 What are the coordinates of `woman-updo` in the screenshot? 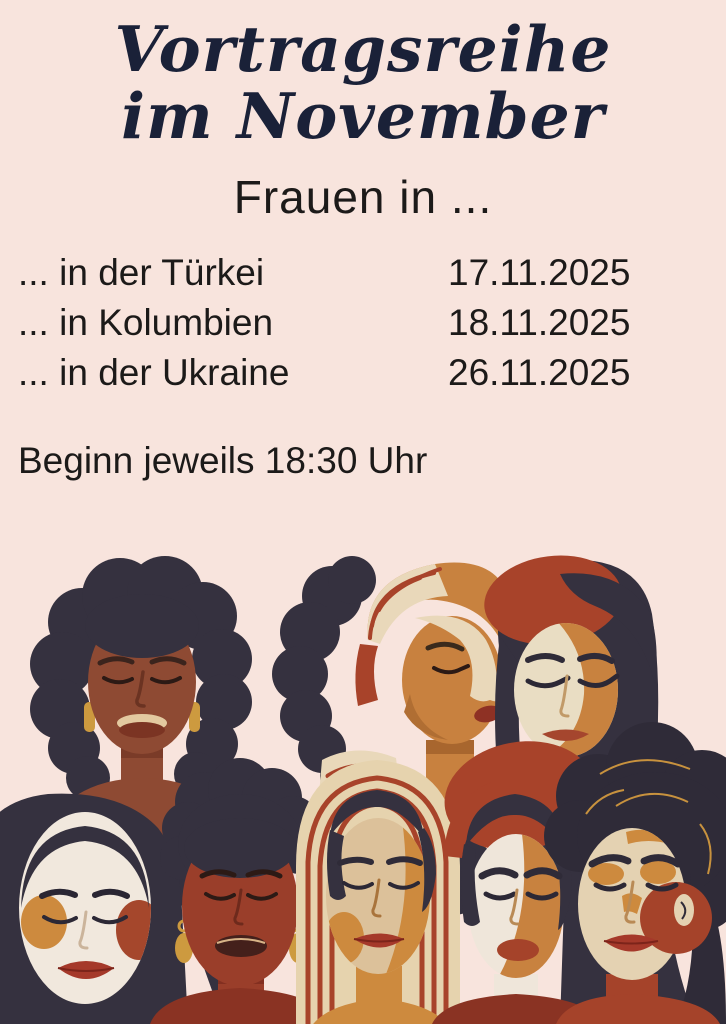 It's located at (635, 873).